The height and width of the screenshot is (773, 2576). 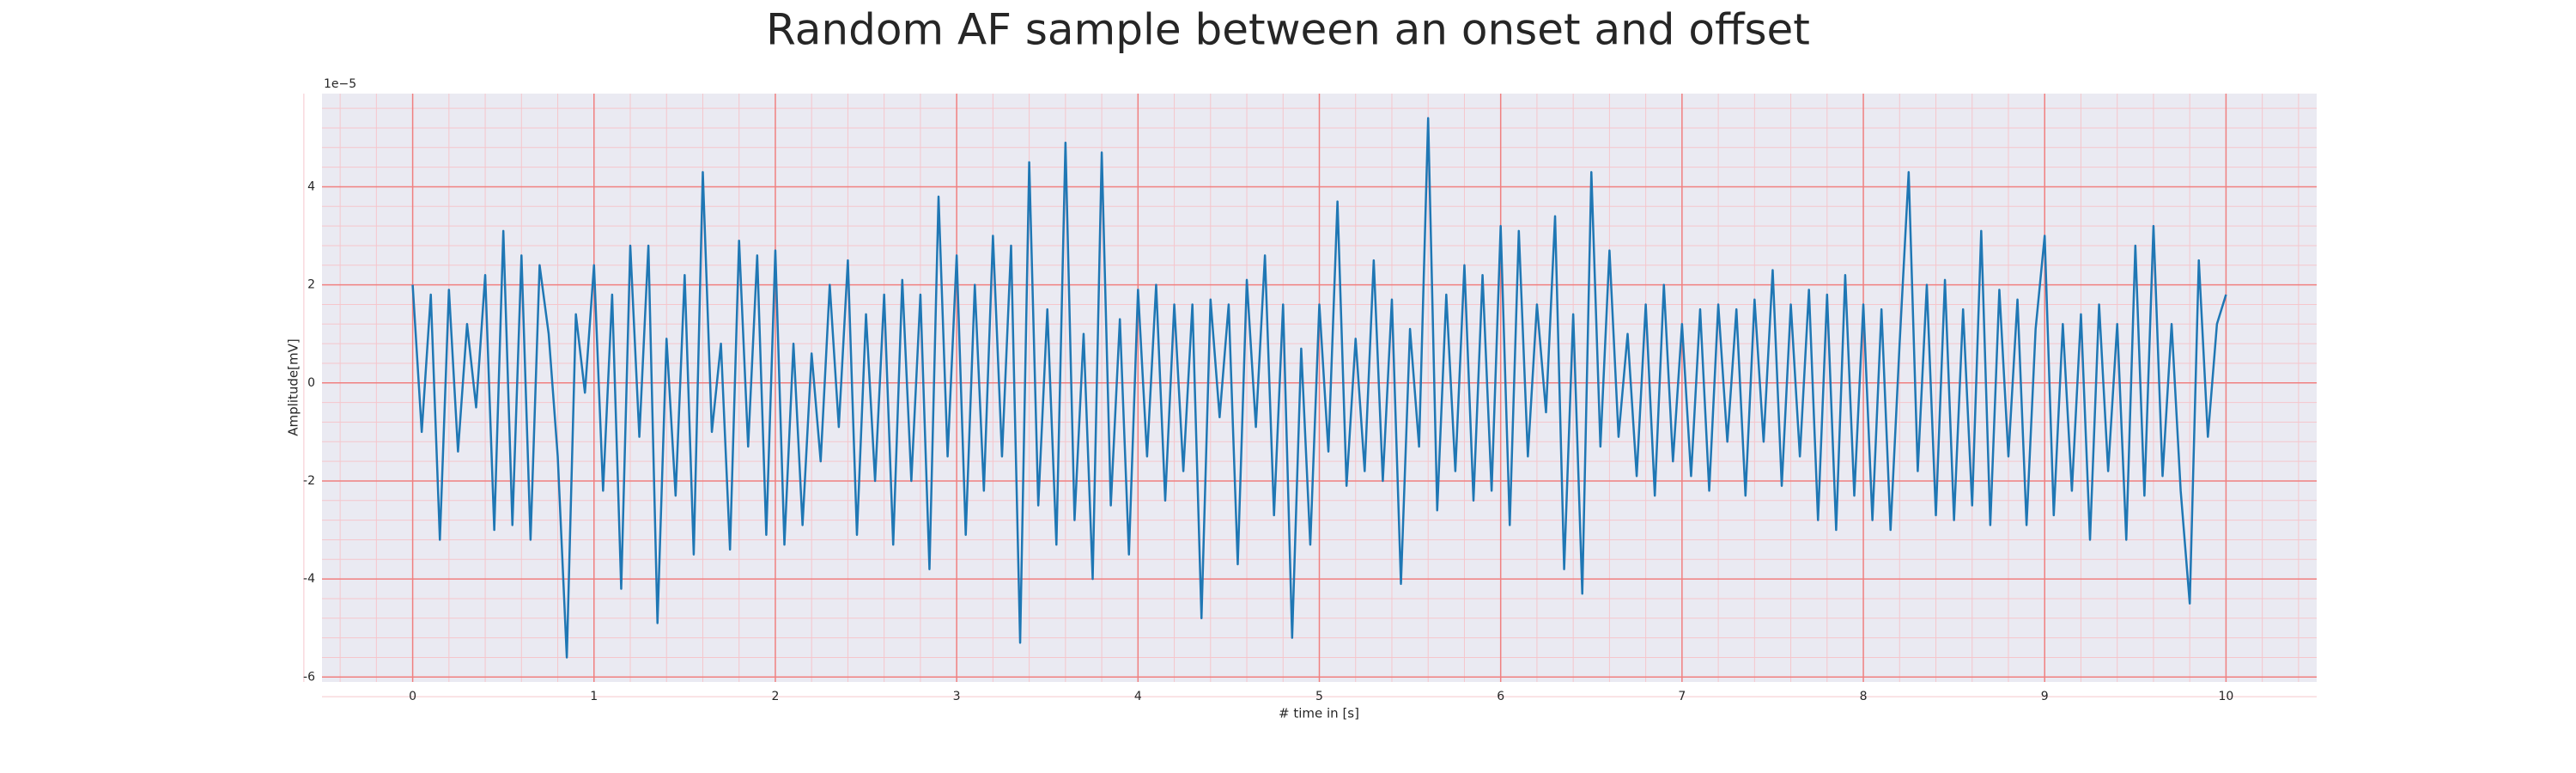 What do you see at coordinates (412, 696) in the screenshot?
I see `x-tick-label: 0` at bounding box center [412, 696].